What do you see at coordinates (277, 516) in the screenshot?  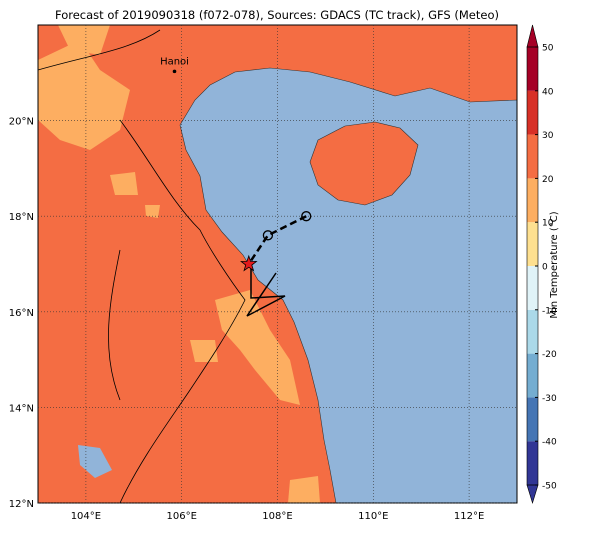 I see `lon-tick-label: 108°E` at bounding box center [277, 516].